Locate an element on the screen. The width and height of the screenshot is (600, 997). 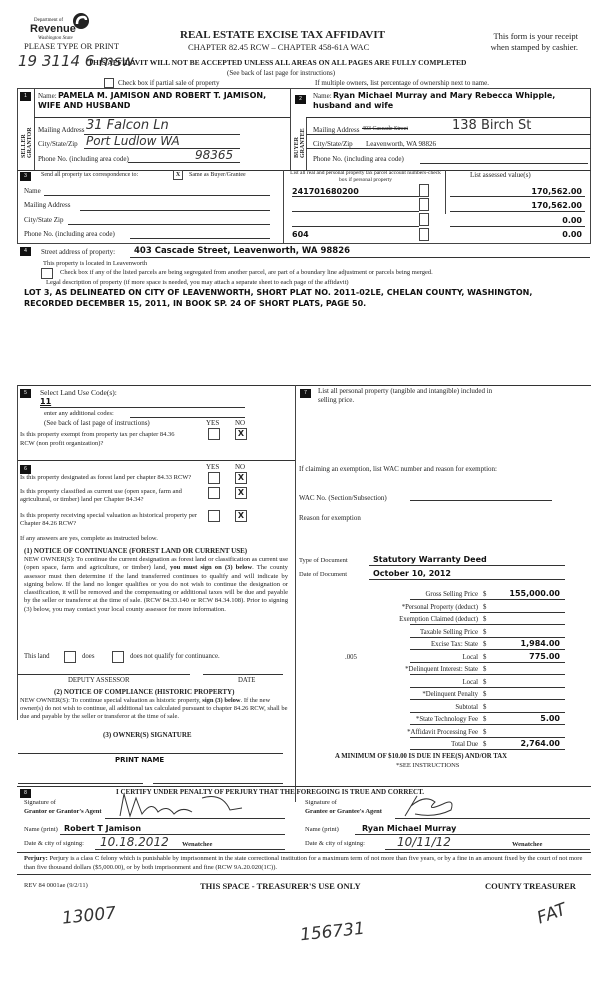
does-label: does is located at coordinates (88, 656).